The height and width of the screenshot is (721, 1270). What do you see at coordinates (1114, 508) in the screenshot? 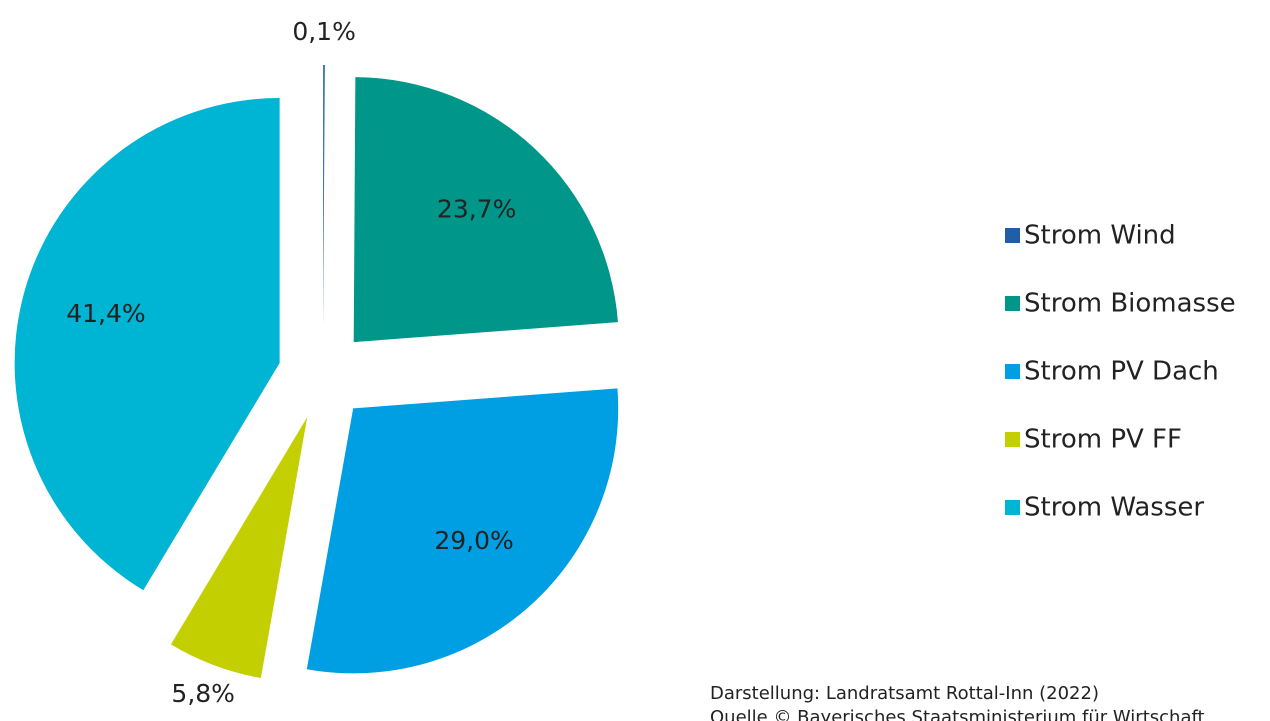
I see `legend-label: Strom Wasser` at bounding box center [1114, 508].